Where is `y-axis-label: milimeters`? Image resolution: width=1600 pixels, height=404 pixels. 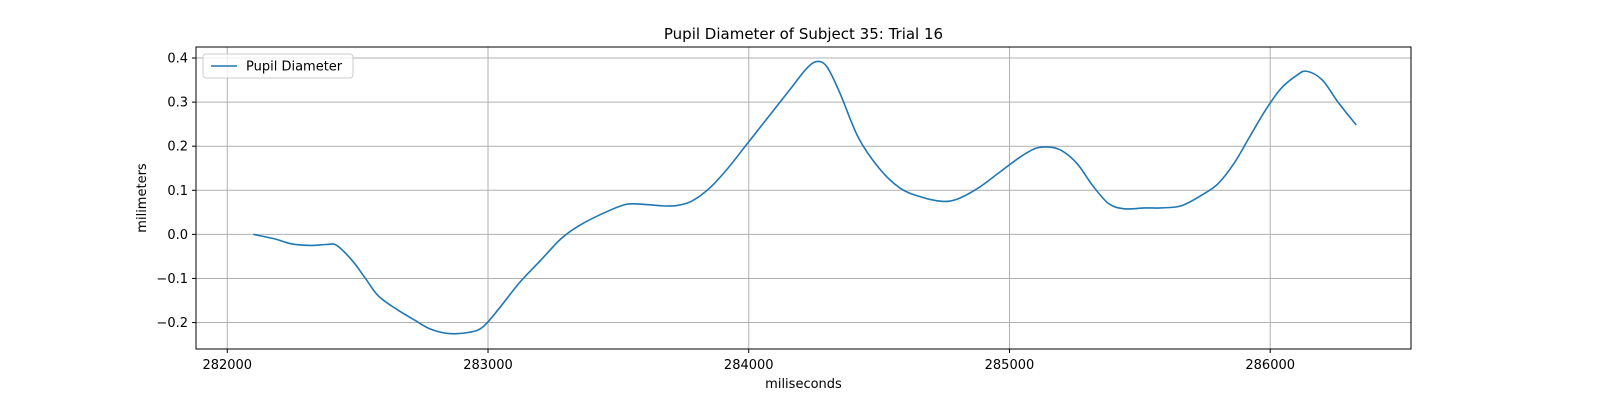 y-axis-label: milimeters is located at coordinates (142, 198).